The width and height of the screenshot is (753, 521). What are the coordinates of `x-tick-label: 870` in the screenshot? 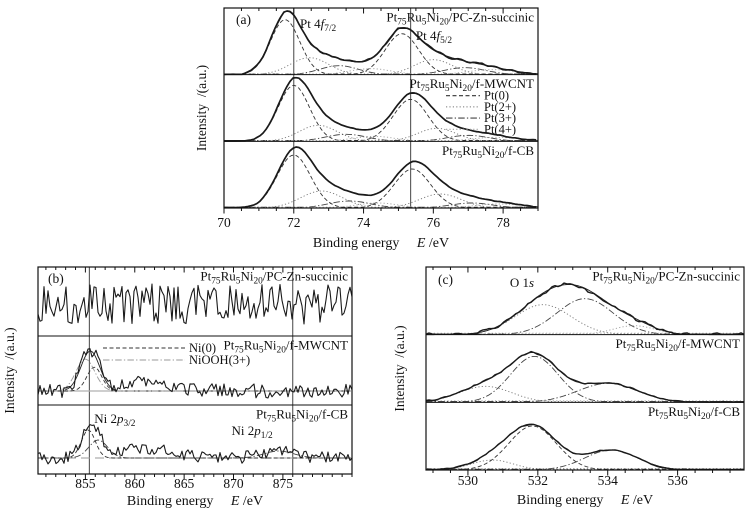 It's located at (233, 483).